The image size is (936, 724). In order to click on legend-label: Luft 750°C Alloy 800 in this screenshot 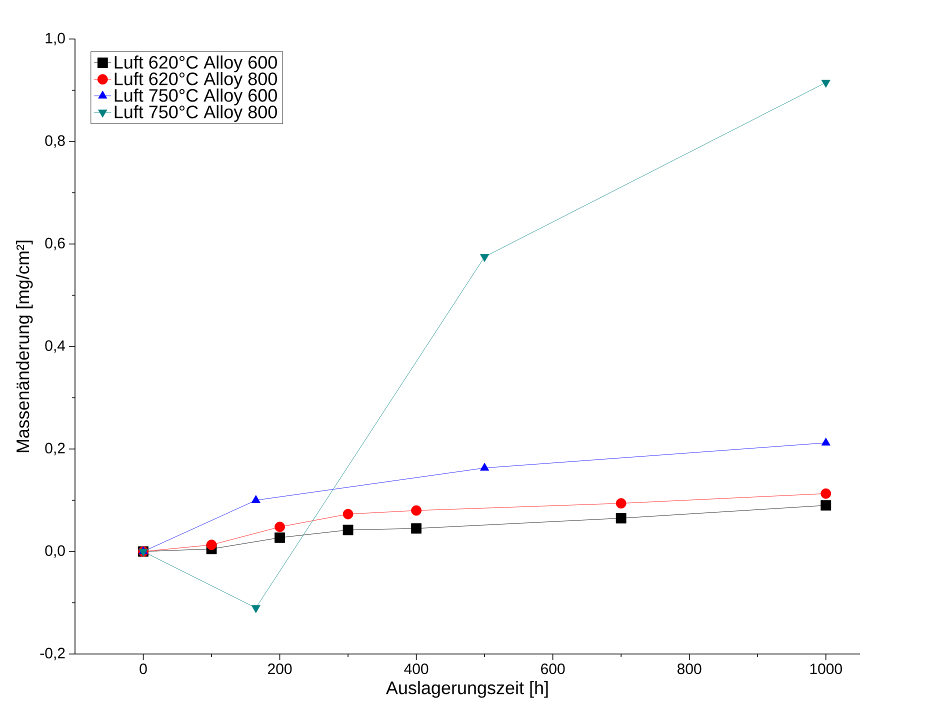, I will do `click(195, 113)`.